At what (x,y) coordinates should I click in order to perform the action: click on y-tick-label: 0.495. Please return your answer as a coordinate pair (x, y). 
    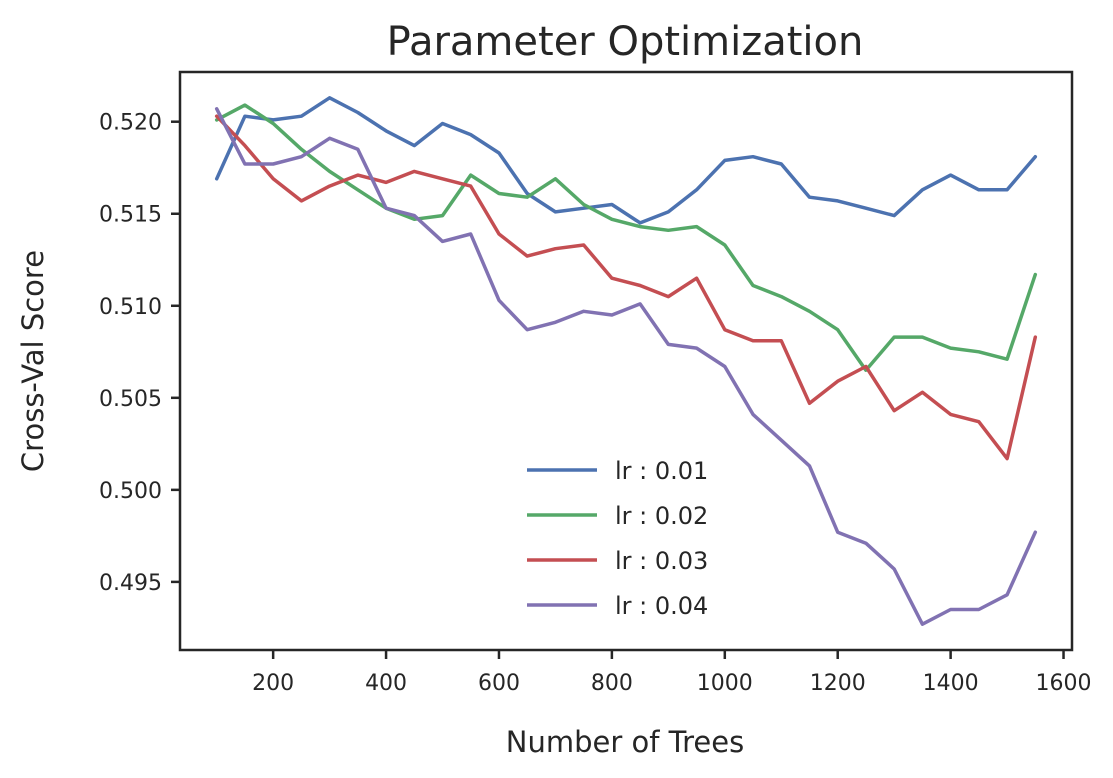
    Looking at the image, I should click on (130, 583).